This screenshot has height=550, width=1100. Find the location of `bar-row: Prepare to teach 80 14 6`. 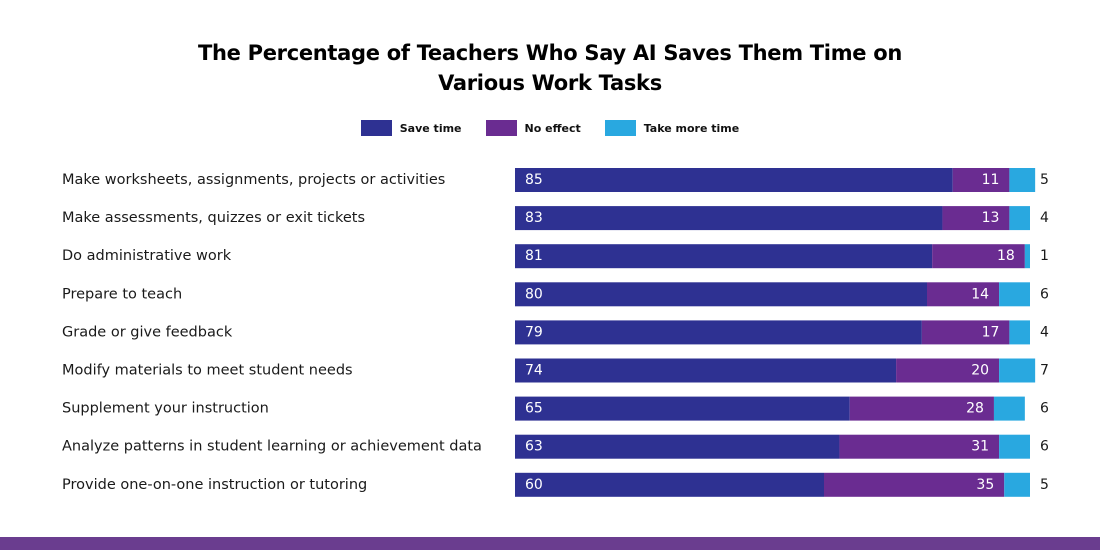

bar-row: Prepare to teach 80 14 6 is located at coordinates (555, 294).